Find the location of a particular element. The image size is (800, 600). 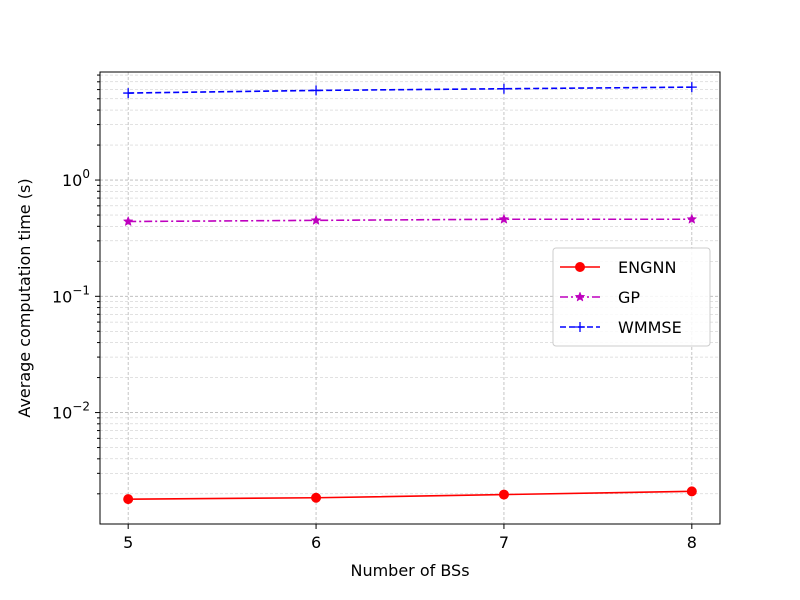

x-tick-label: 8 is located at coordinates (692, 542).